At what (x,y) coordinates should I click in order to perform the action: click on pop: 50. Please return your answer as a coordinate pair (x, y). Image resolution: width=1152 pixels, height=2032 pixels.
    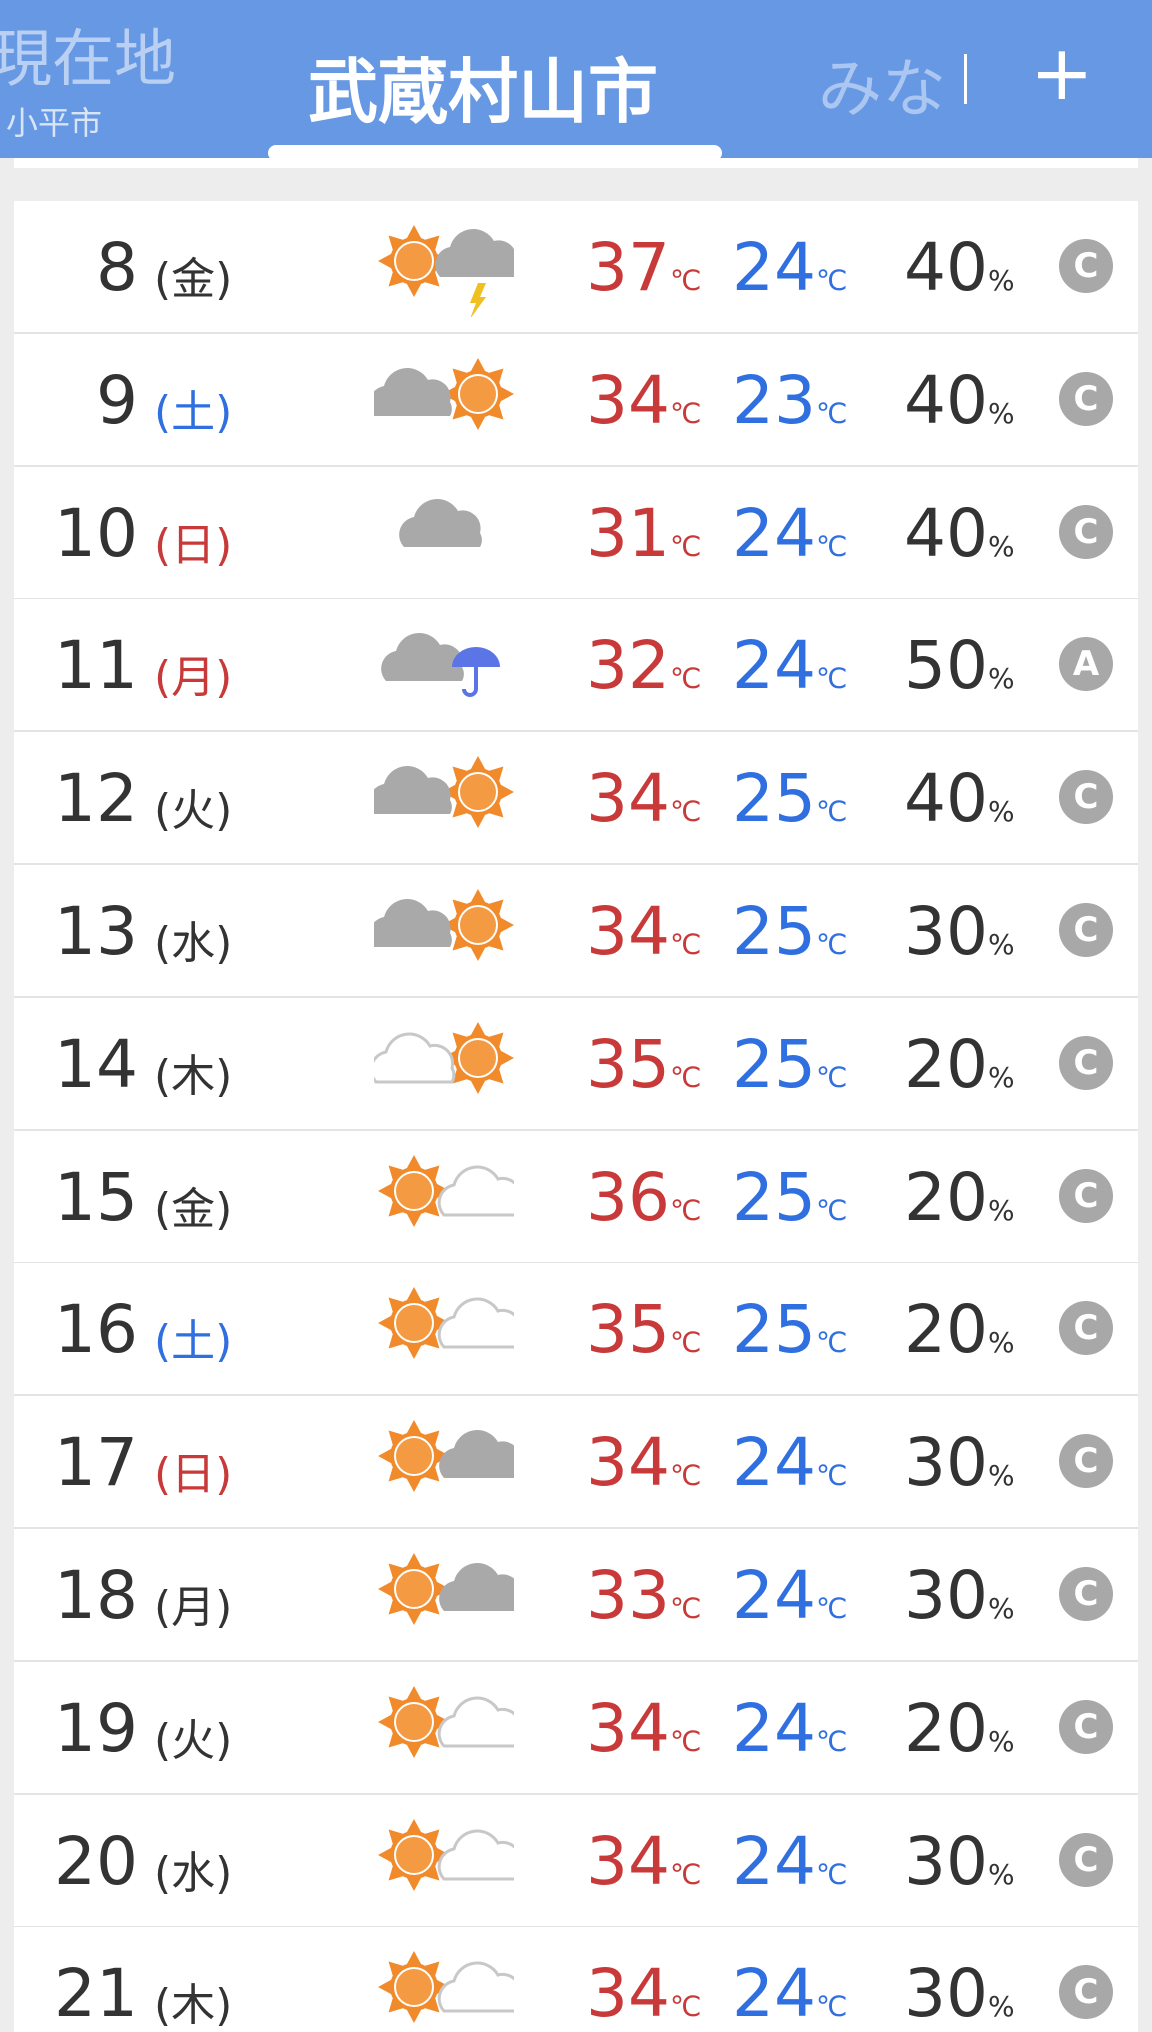
    Looking at the image, I should click on (946, 666).